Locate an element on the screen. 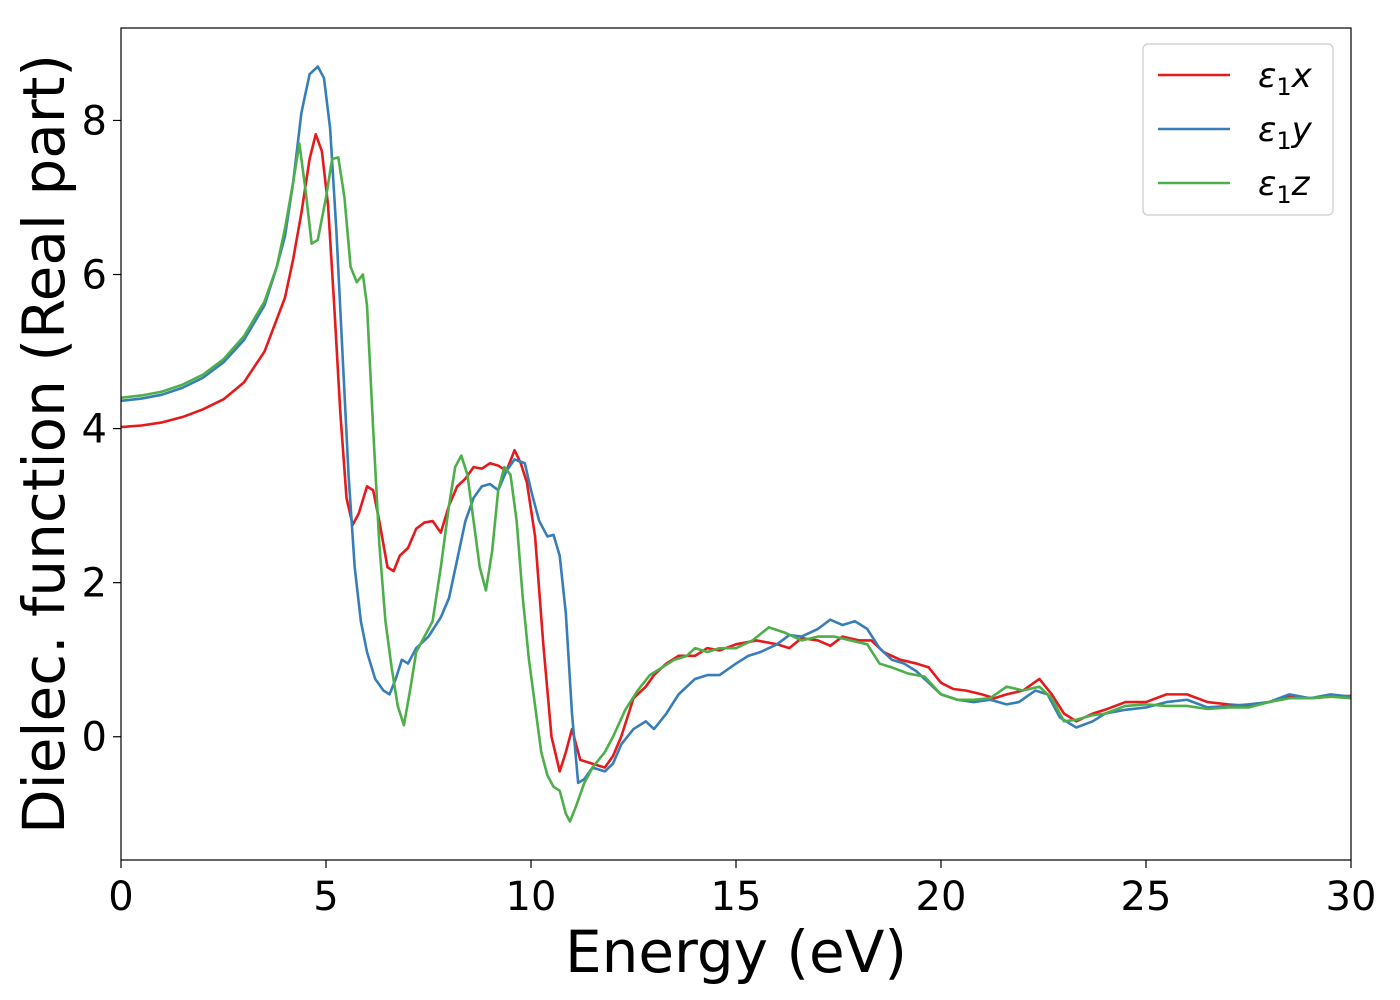 The width and height of the screenshot is (1400, 1000). y-tick-label: 0 is located at coordinates (94, 738).